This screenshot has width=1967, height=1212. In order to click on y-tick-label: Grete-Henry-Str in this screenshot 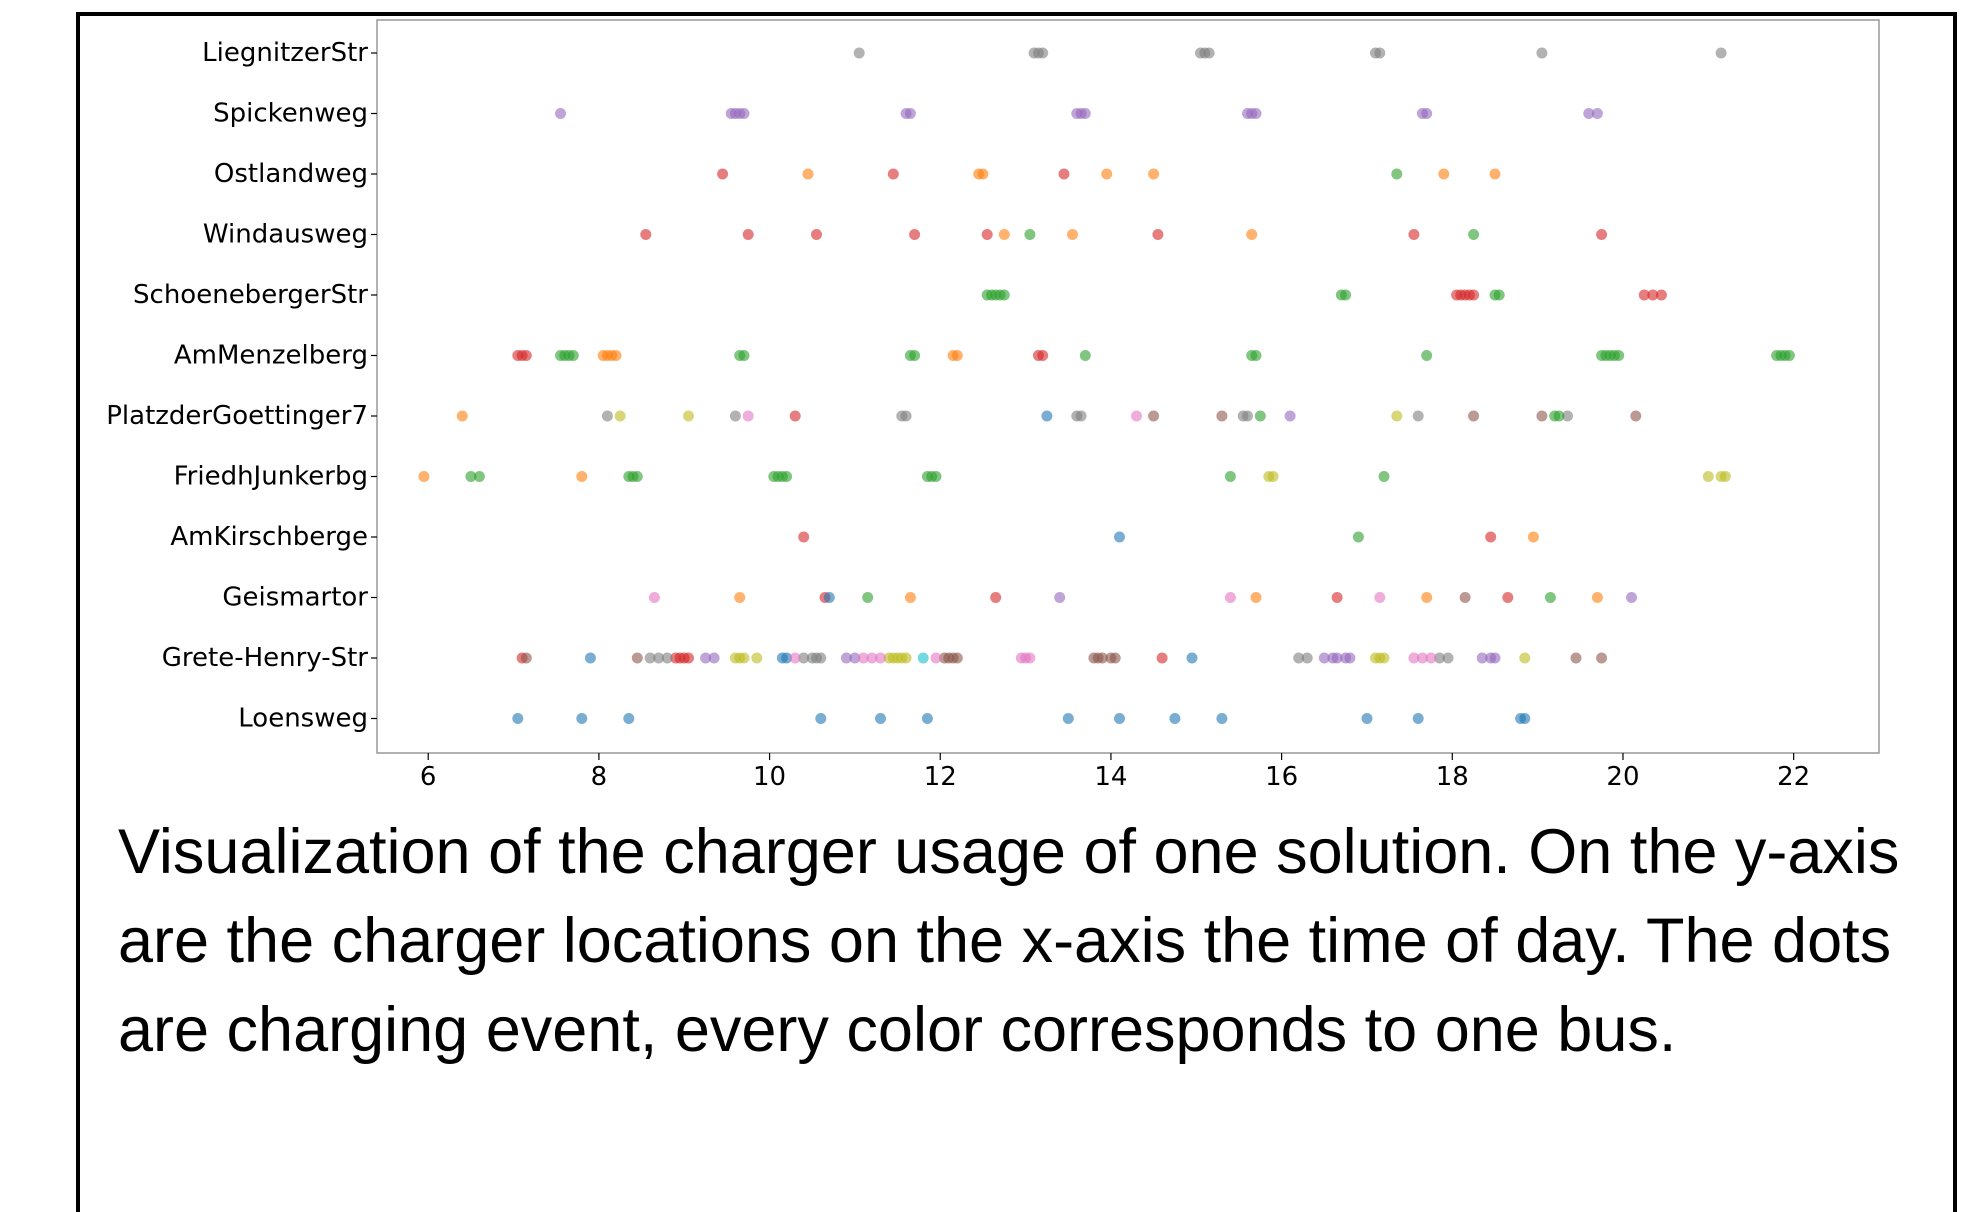, I will do `click(265, 658)`.